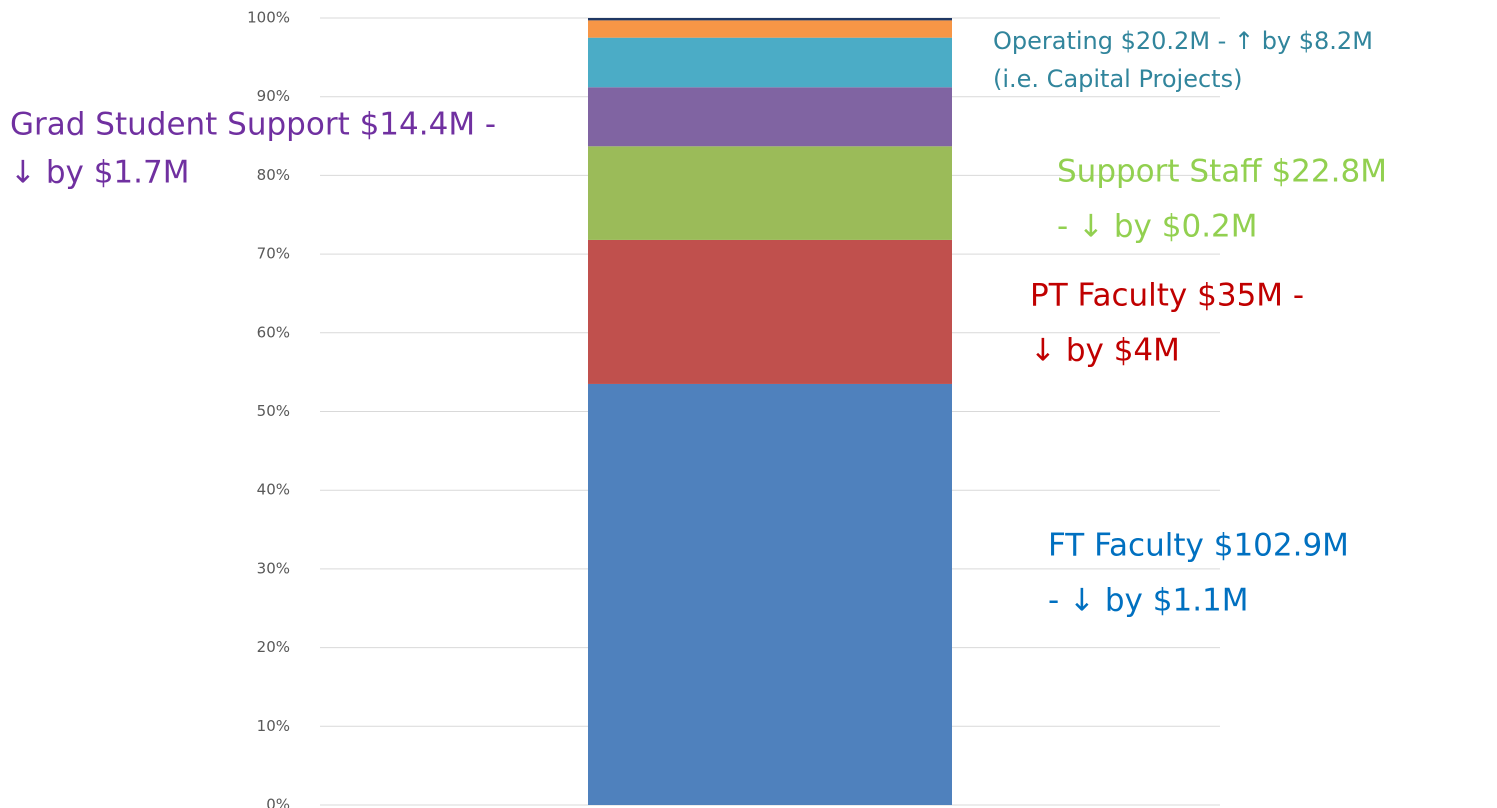 This screenshot has height=808, width=1497. Describe the element at coordinates (99, 173) in the screenshot. I see `annotation: ↓ by $1.7M` at that location.